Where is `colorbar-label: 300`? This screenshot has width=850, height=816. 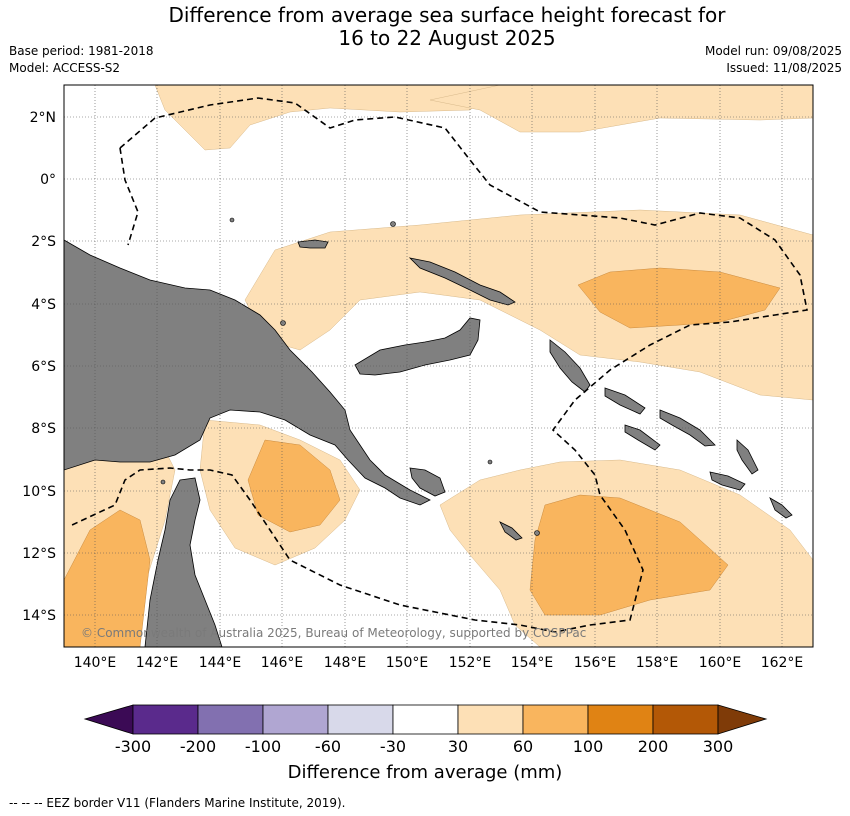 colorbar-label: 300 is located at coordinates (718, 746).